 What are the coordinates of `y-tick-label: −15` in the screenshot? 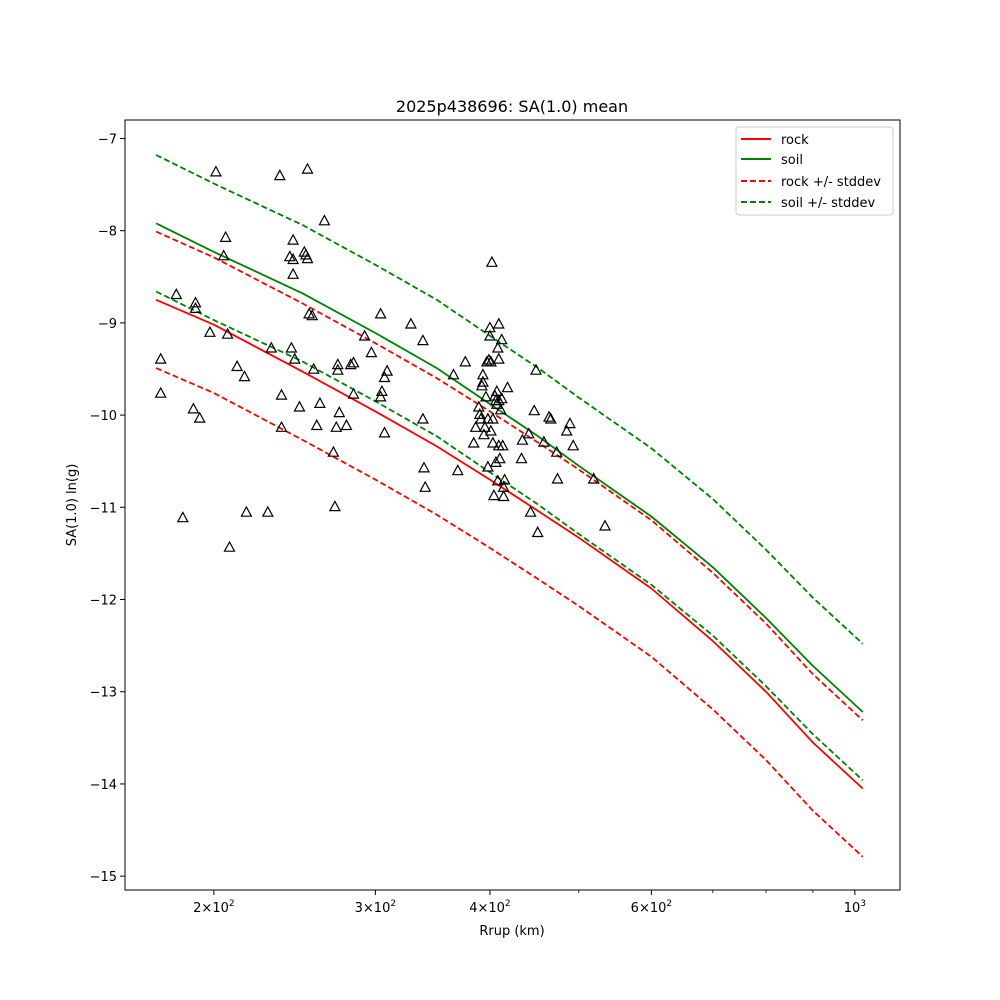 It's located at (103, 877).